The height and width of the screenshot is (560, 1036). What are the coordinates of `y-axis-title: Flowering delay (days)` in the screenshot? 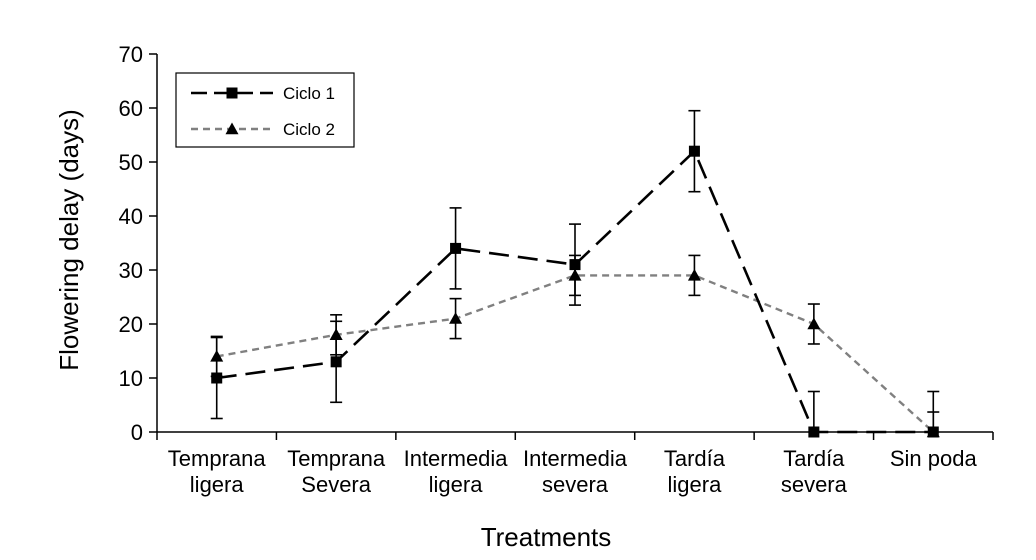 It's located at (69, 240).